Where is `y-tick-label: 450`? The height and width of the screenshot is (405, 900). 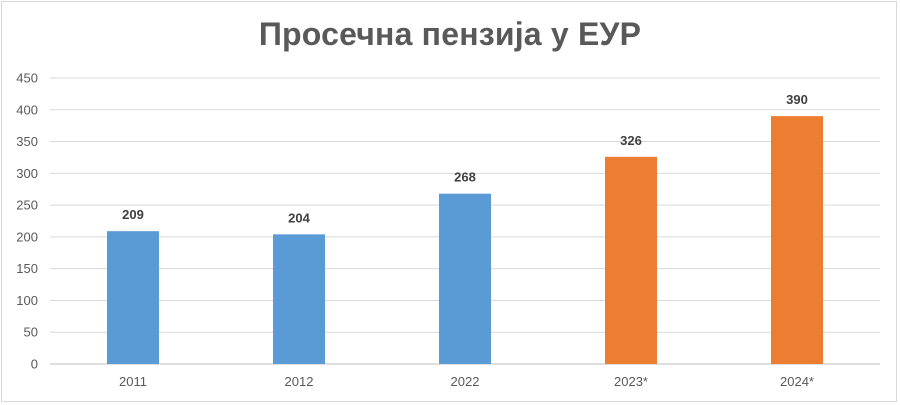 y-tick-label: 450 is located at coordinates (27, 78).